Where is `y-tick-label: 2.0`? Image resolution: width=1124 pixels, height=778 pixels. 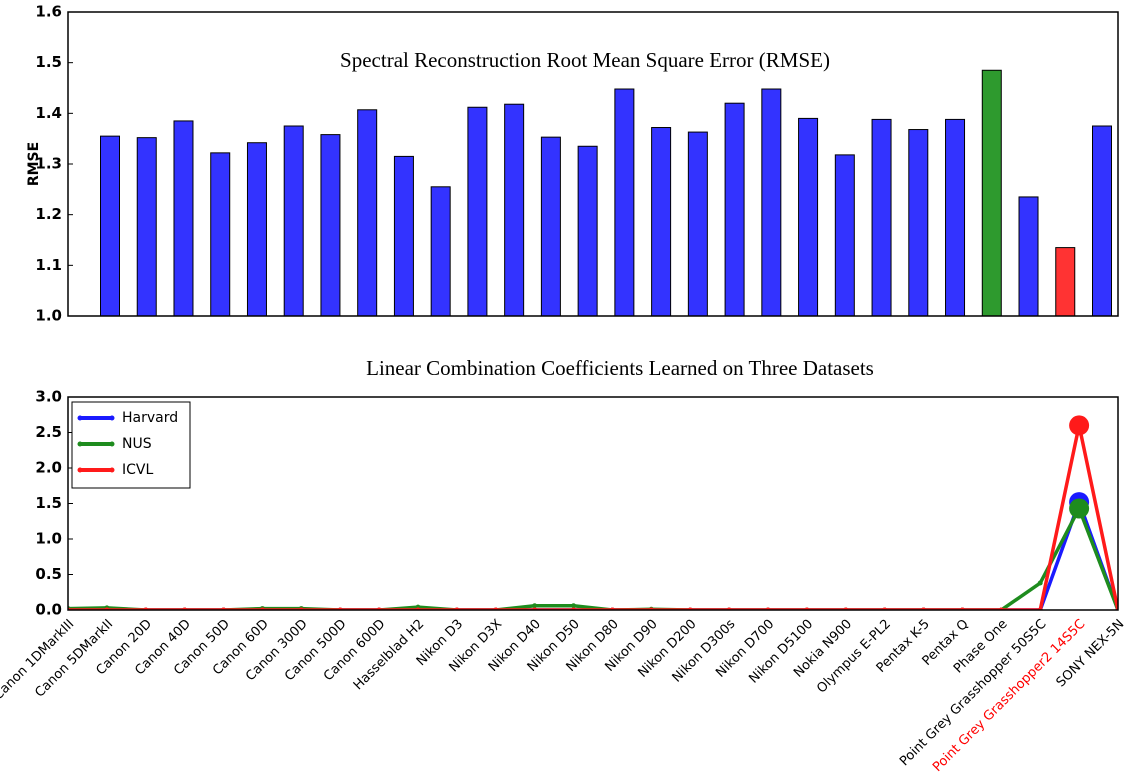 y-tick-label: 2.0 is located at coordinates (48, 468).